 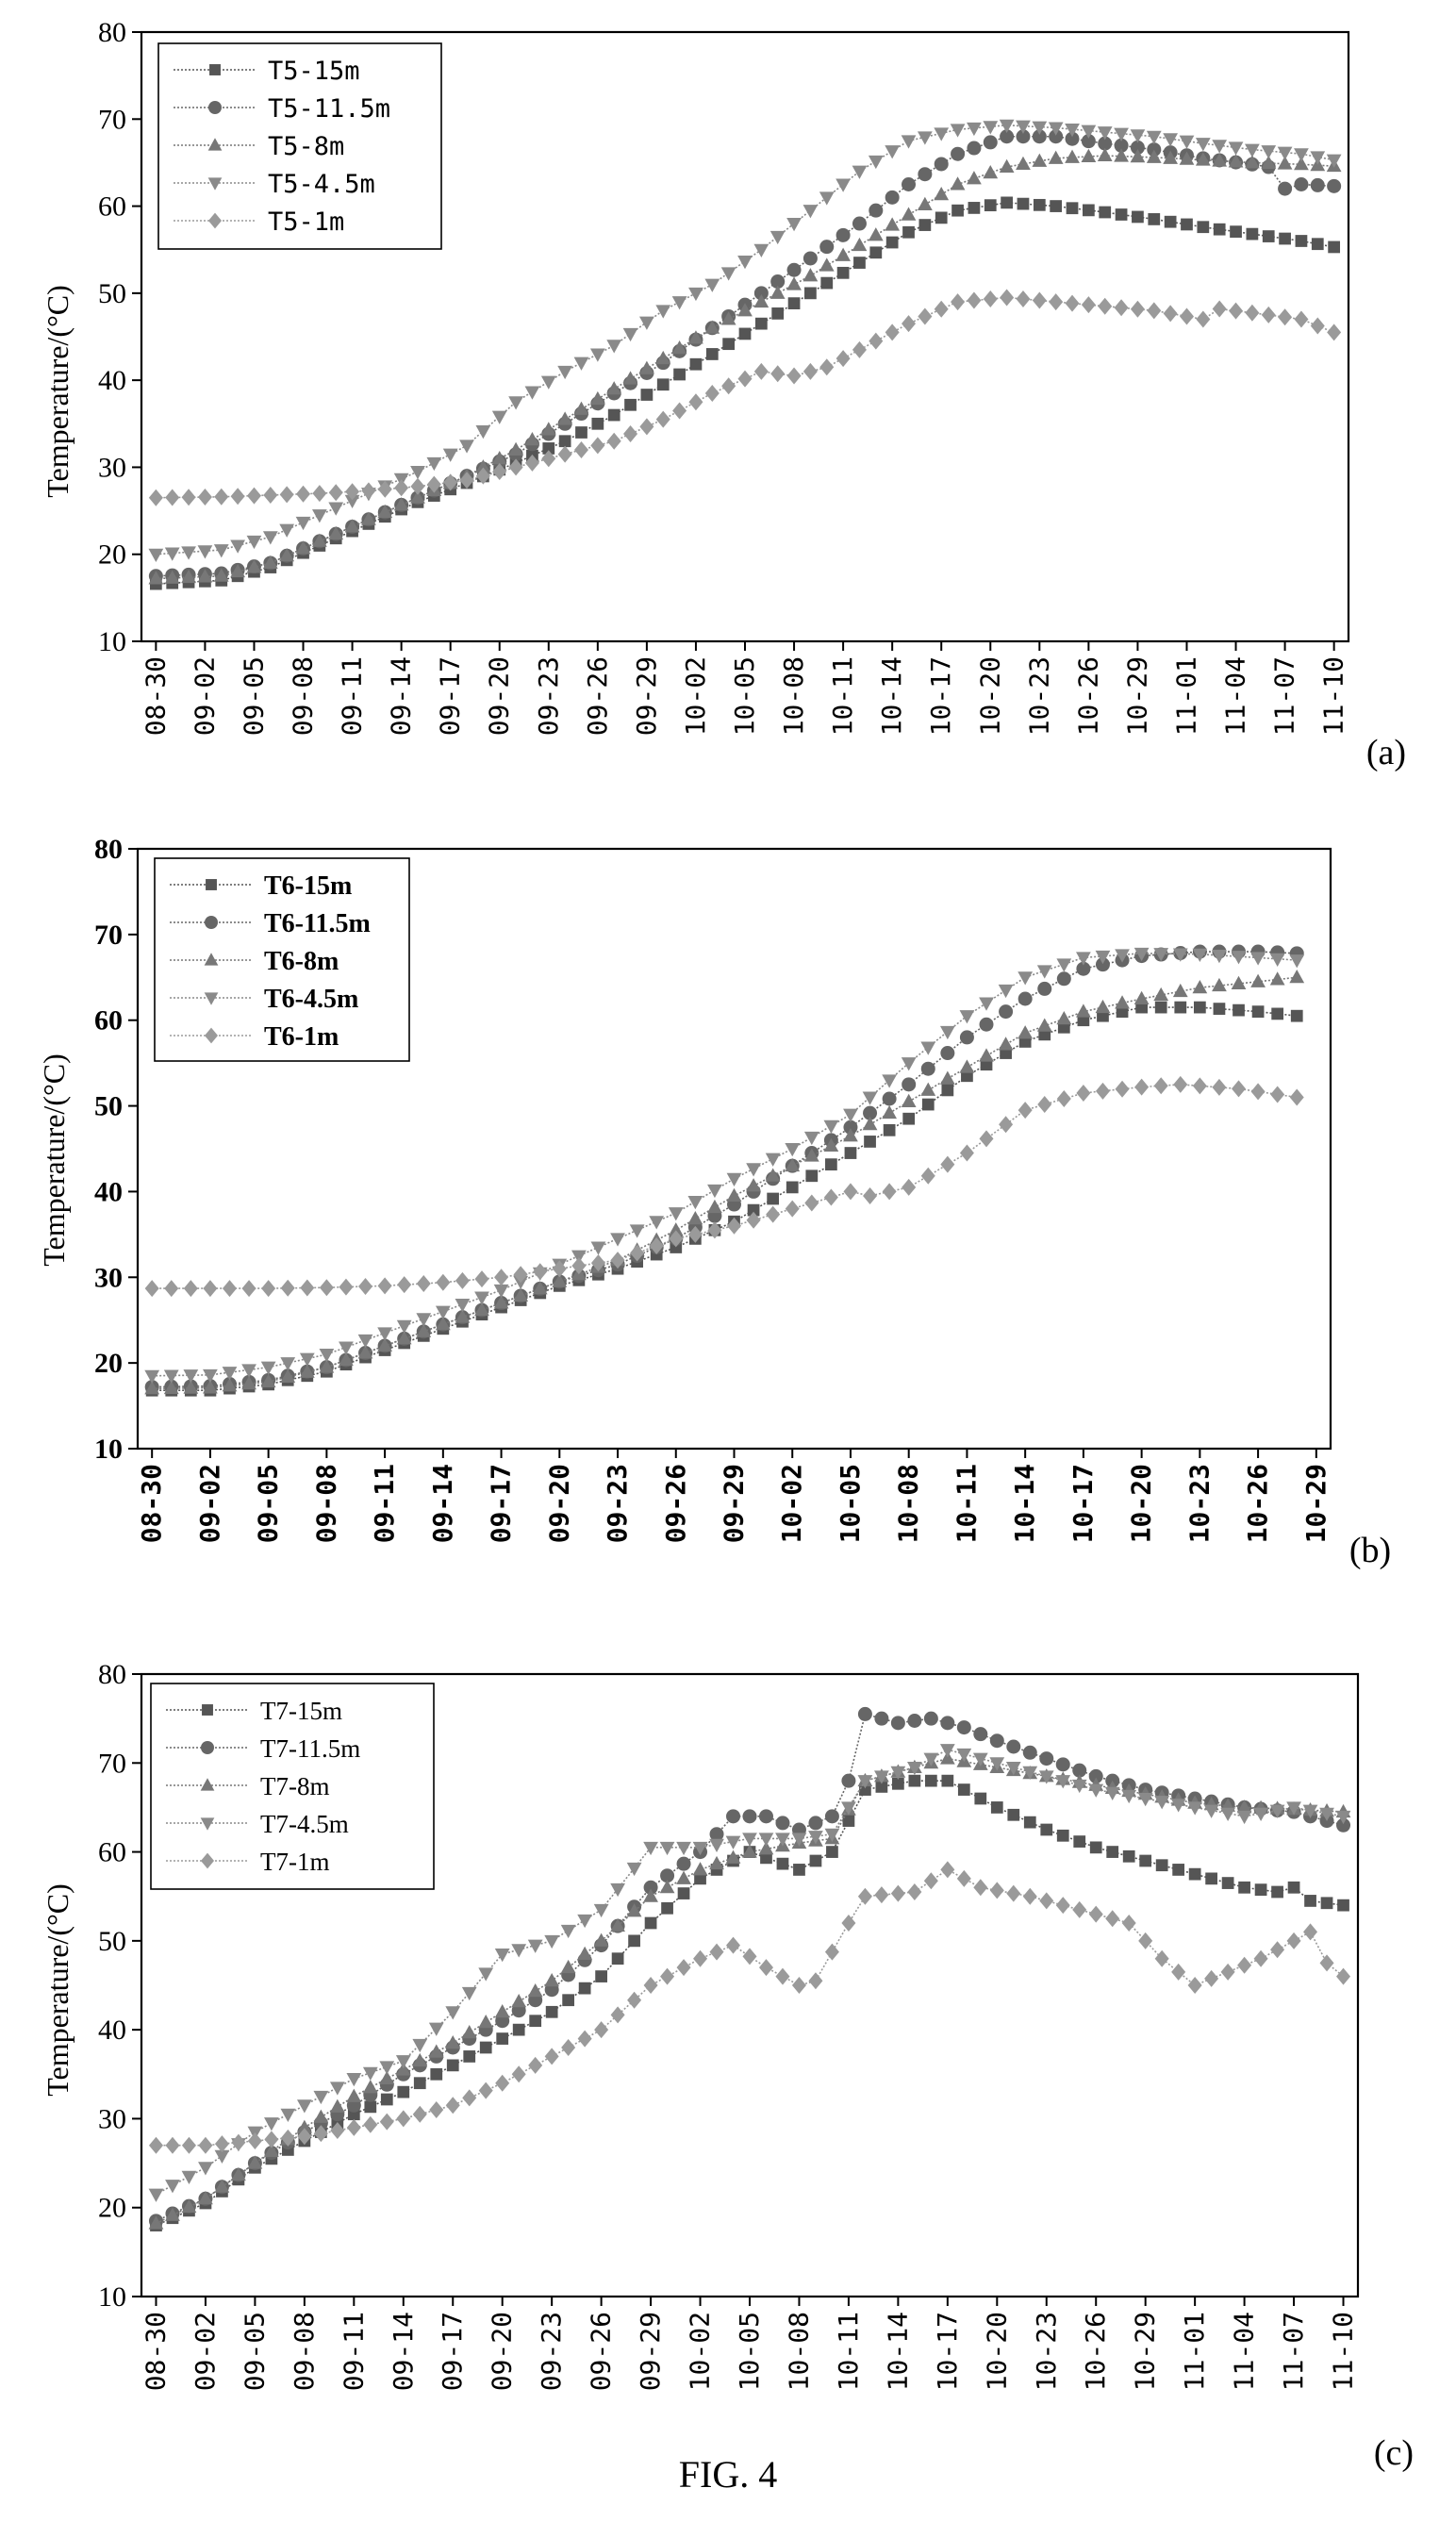 I want to click on series-t6-1m, so click(x=724, y=1186).